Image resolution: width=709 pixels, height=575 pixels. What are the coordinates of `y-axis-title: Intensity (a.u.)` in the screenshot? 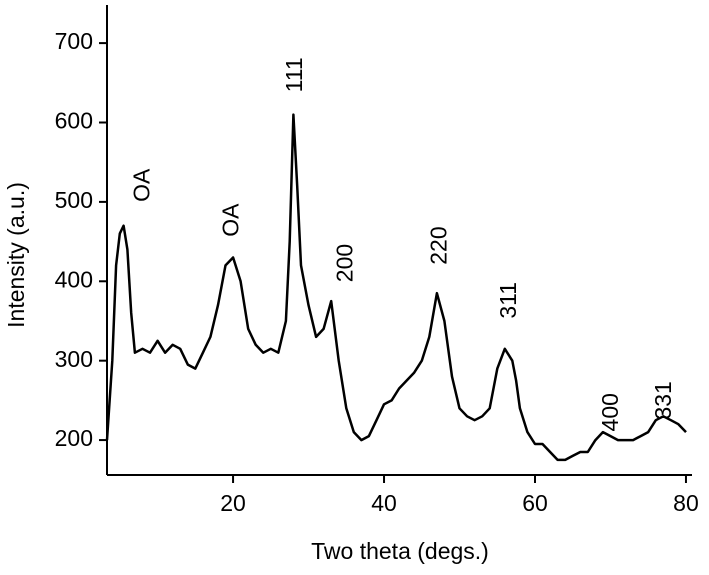 It's located at (16, 255).